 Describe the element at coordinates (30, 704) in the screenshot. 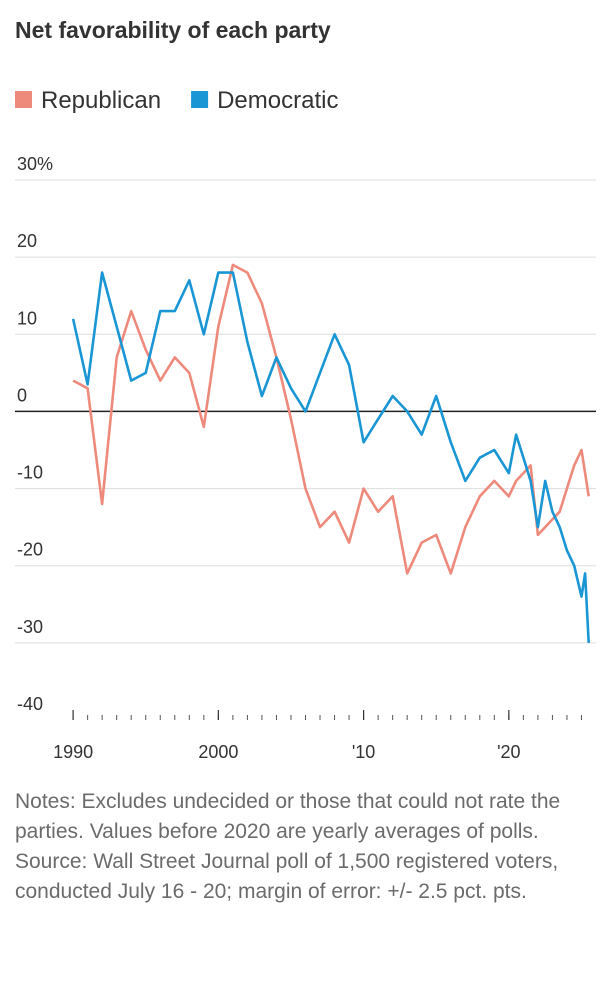

I see `y-tick-label: -40` at that location.